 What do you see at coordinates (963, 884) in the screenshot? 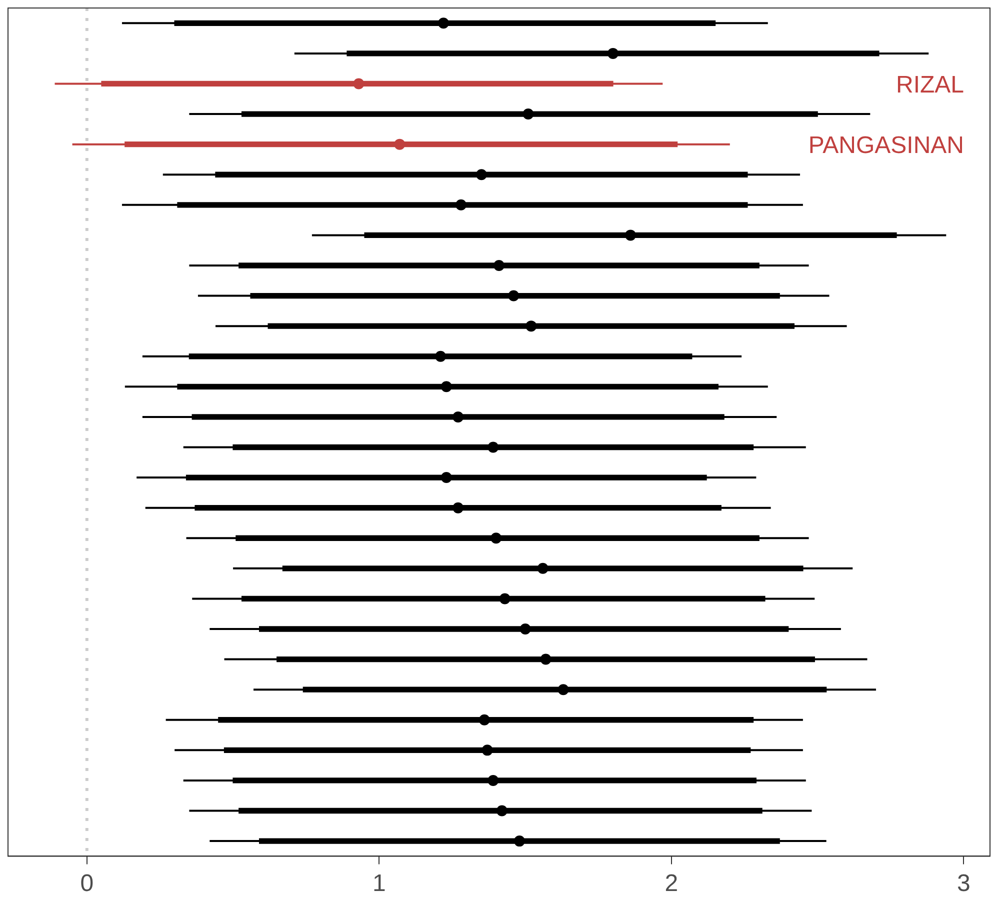
I see `x-tick-label: 3` at bounding box center [963, 884].